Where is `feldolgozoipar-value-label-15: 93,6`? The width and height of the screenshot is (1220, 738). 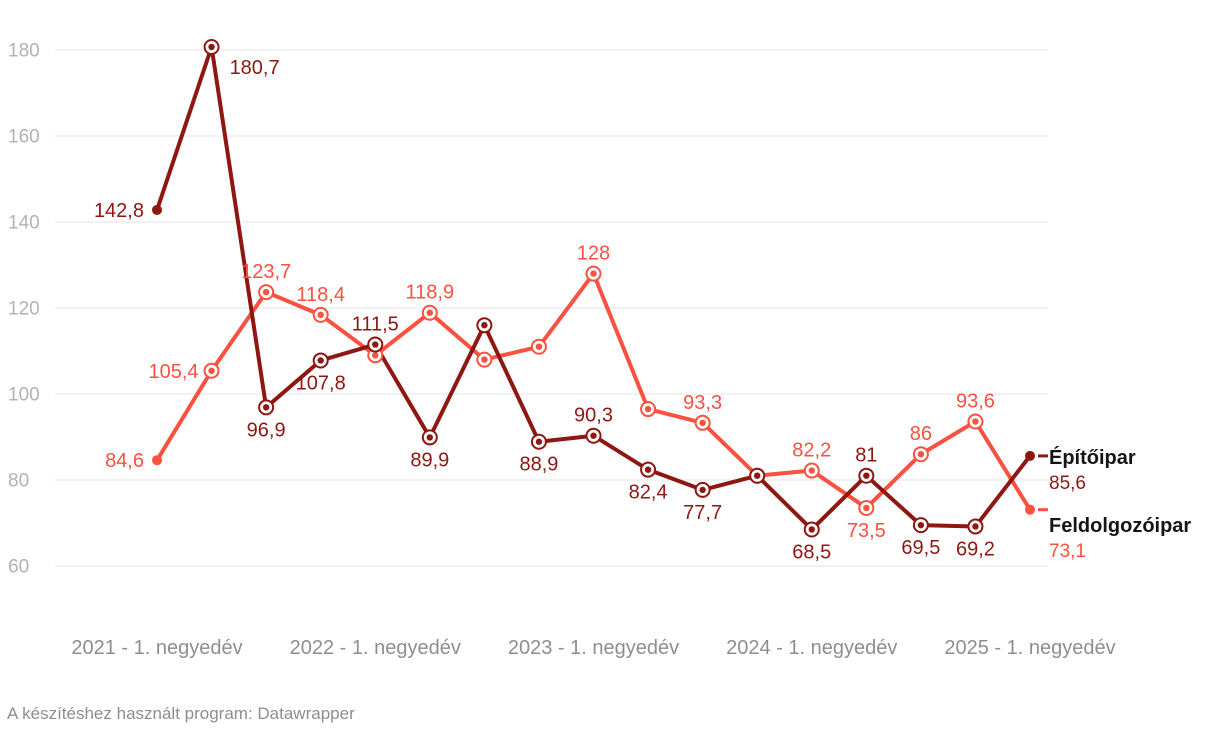
feldolgozoipar-value-label-15: 93,6 is located at coordinates (975, 402).